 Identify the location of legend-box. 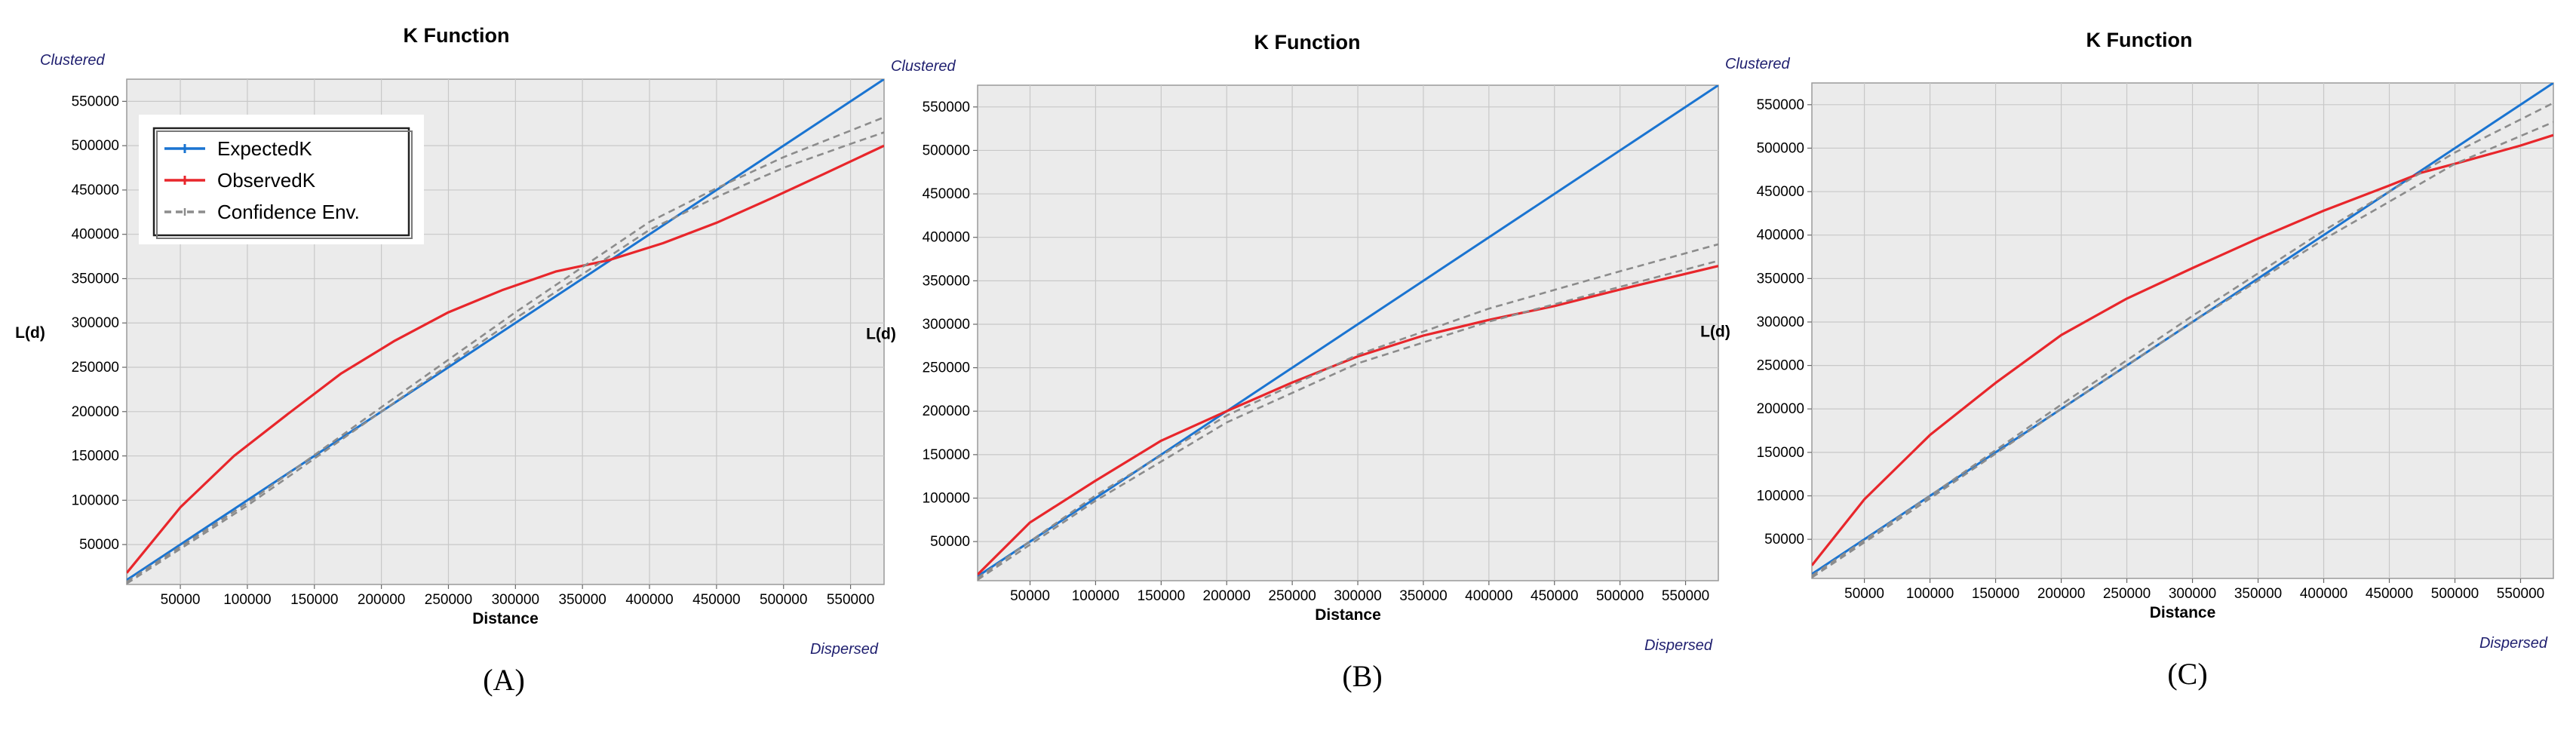
(281, 182).